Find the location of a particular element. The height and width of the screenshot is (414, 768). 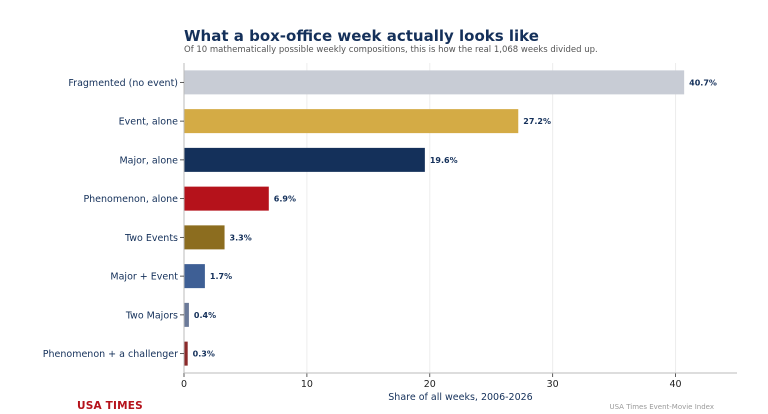

x-tick-label: 40 is located at coordinates (676, 384).